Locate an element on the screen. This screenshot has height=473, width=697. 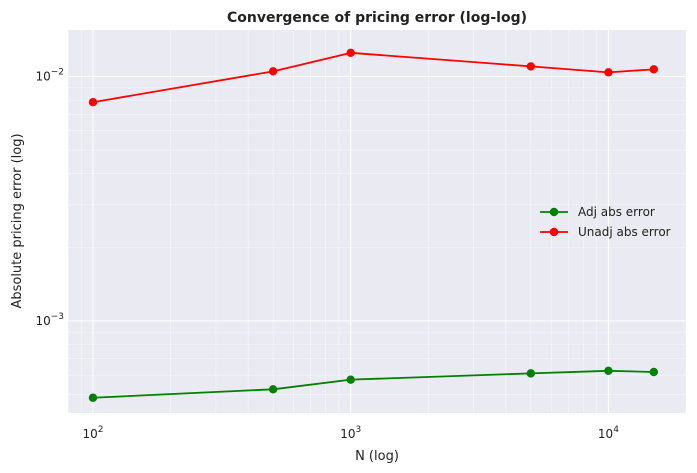
legend-label: Adj abs error is located at coordinates (616, 212).